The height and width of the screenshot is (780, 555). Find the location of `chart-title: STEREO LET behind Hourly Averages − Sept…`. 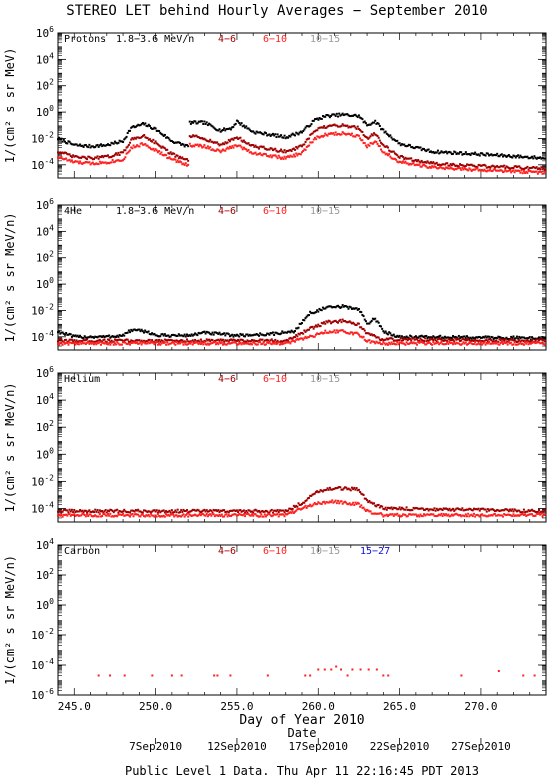

chart-title: STEREO LET behind Hourly Averages − Sept… is located at coordinates (276, 11).